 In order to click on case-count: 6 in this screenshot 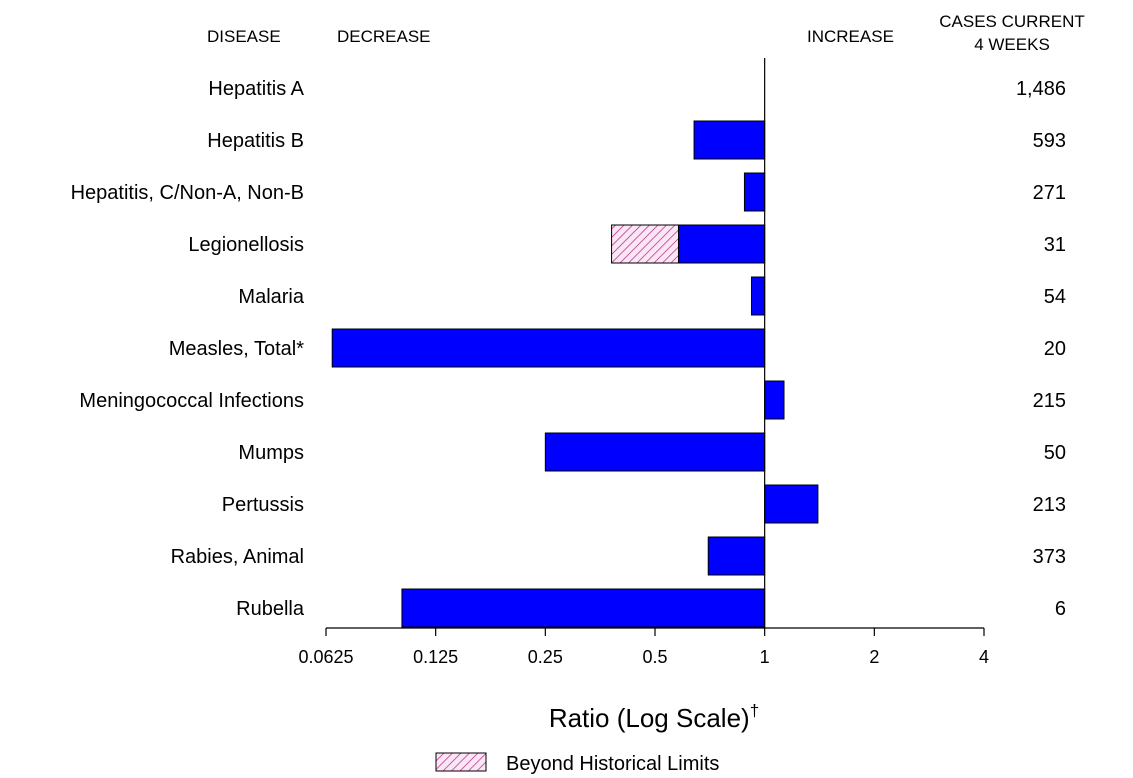, I will do `click(1060, 609)`.